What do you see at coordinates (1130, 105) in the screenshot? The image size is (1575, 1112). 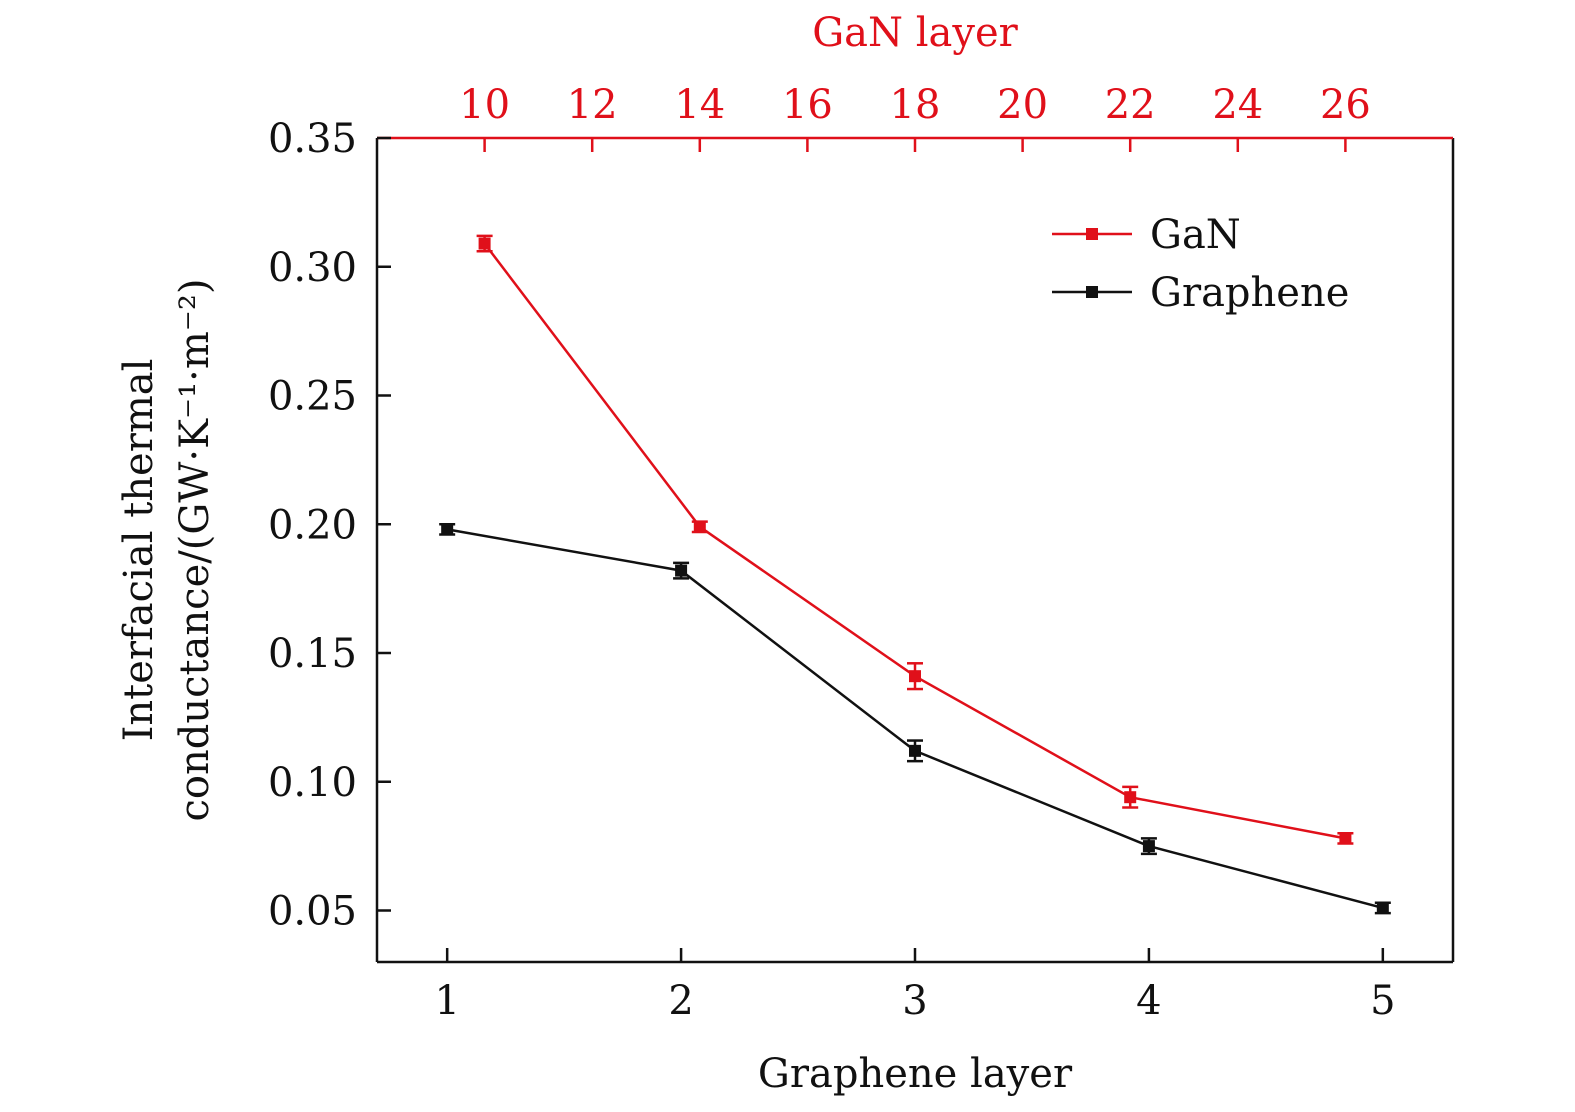 I see `top-tick-label: 22` at bounding box center [1130, 105].